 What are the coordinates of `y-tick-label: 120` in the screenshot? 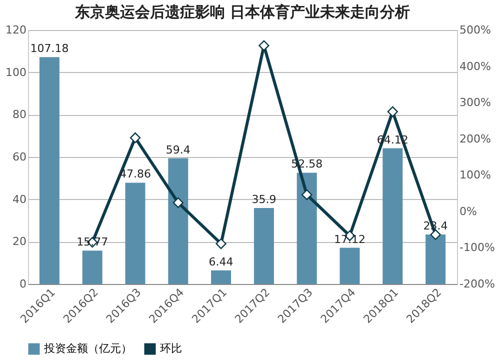 It's located at (16, 30).